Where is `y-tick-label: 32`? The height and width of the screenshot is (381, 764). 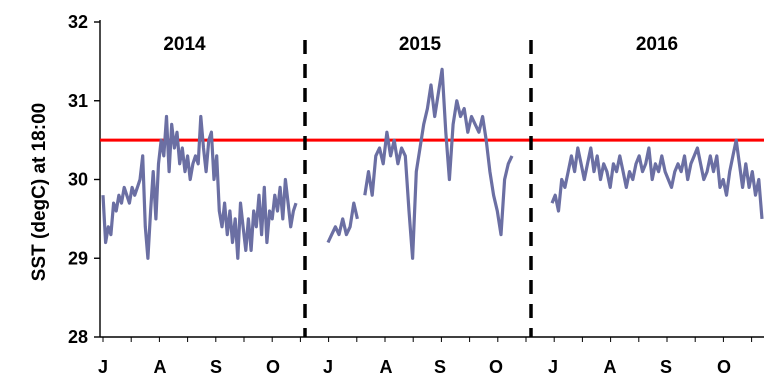
y-tick-label: 32 is located at coordinates (78, 22).